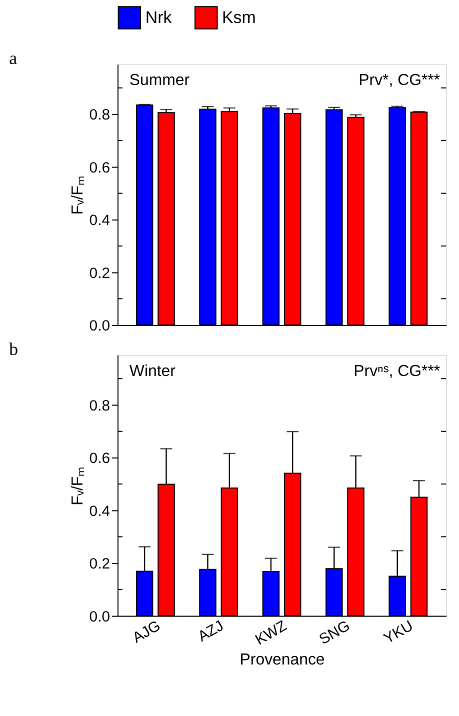 The image size is (459, 716). I want to click on chart-title: a, so click(13, 58).